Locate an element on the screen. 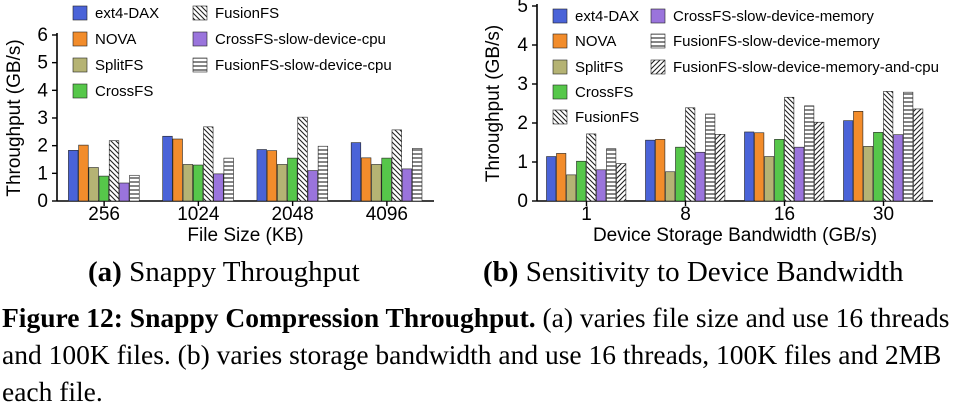 This screenshot has width=976, height=412. legend-swatch-fusionfs-slow-device-cpu is located at coordinates (200, 65).